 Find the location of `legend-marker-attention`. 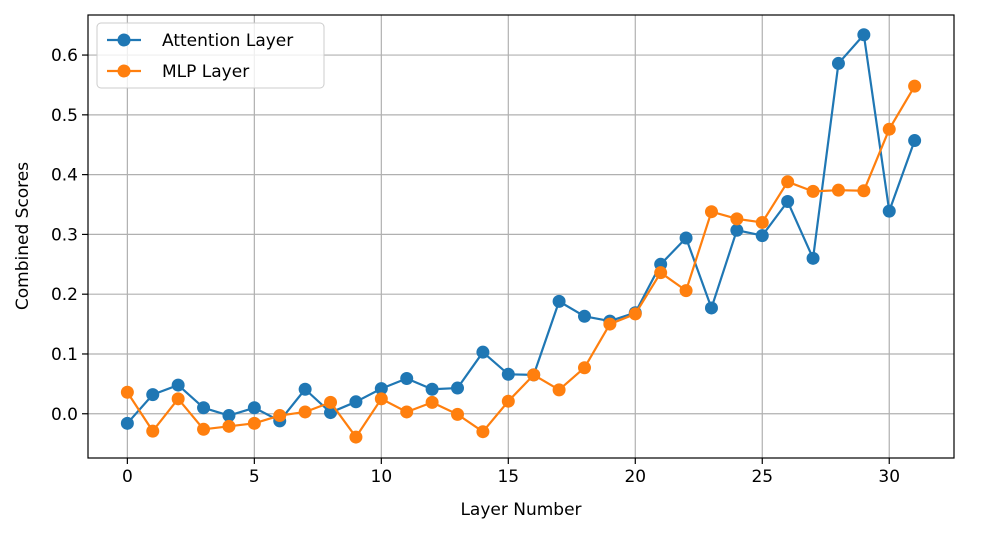

legend-marker-attention is located at coordinates (124, 40).